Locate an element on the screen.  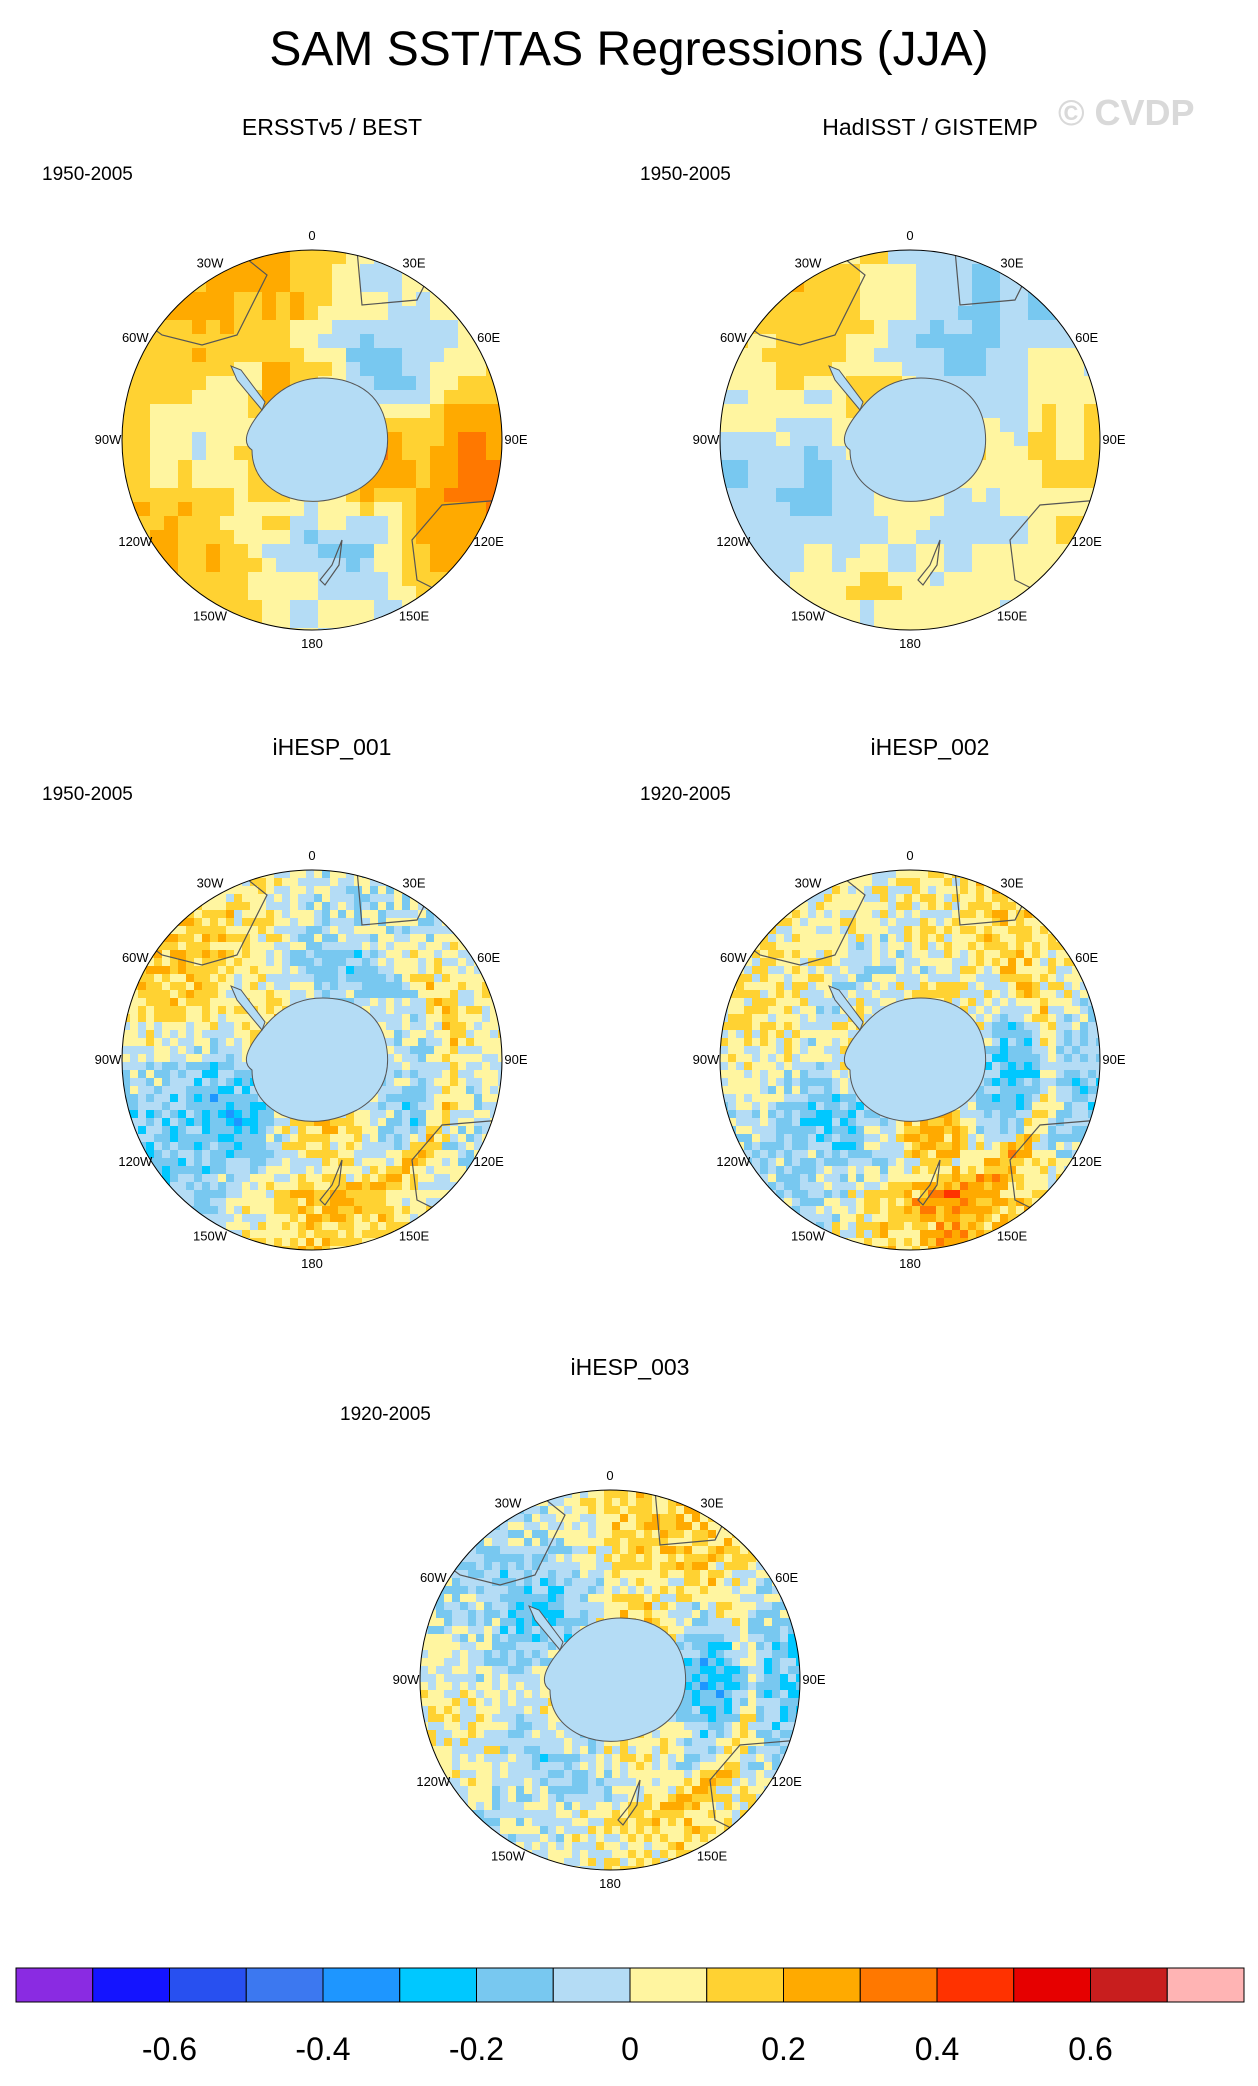
panel-title: iHESP_002 is located at coordinates (930, 747).